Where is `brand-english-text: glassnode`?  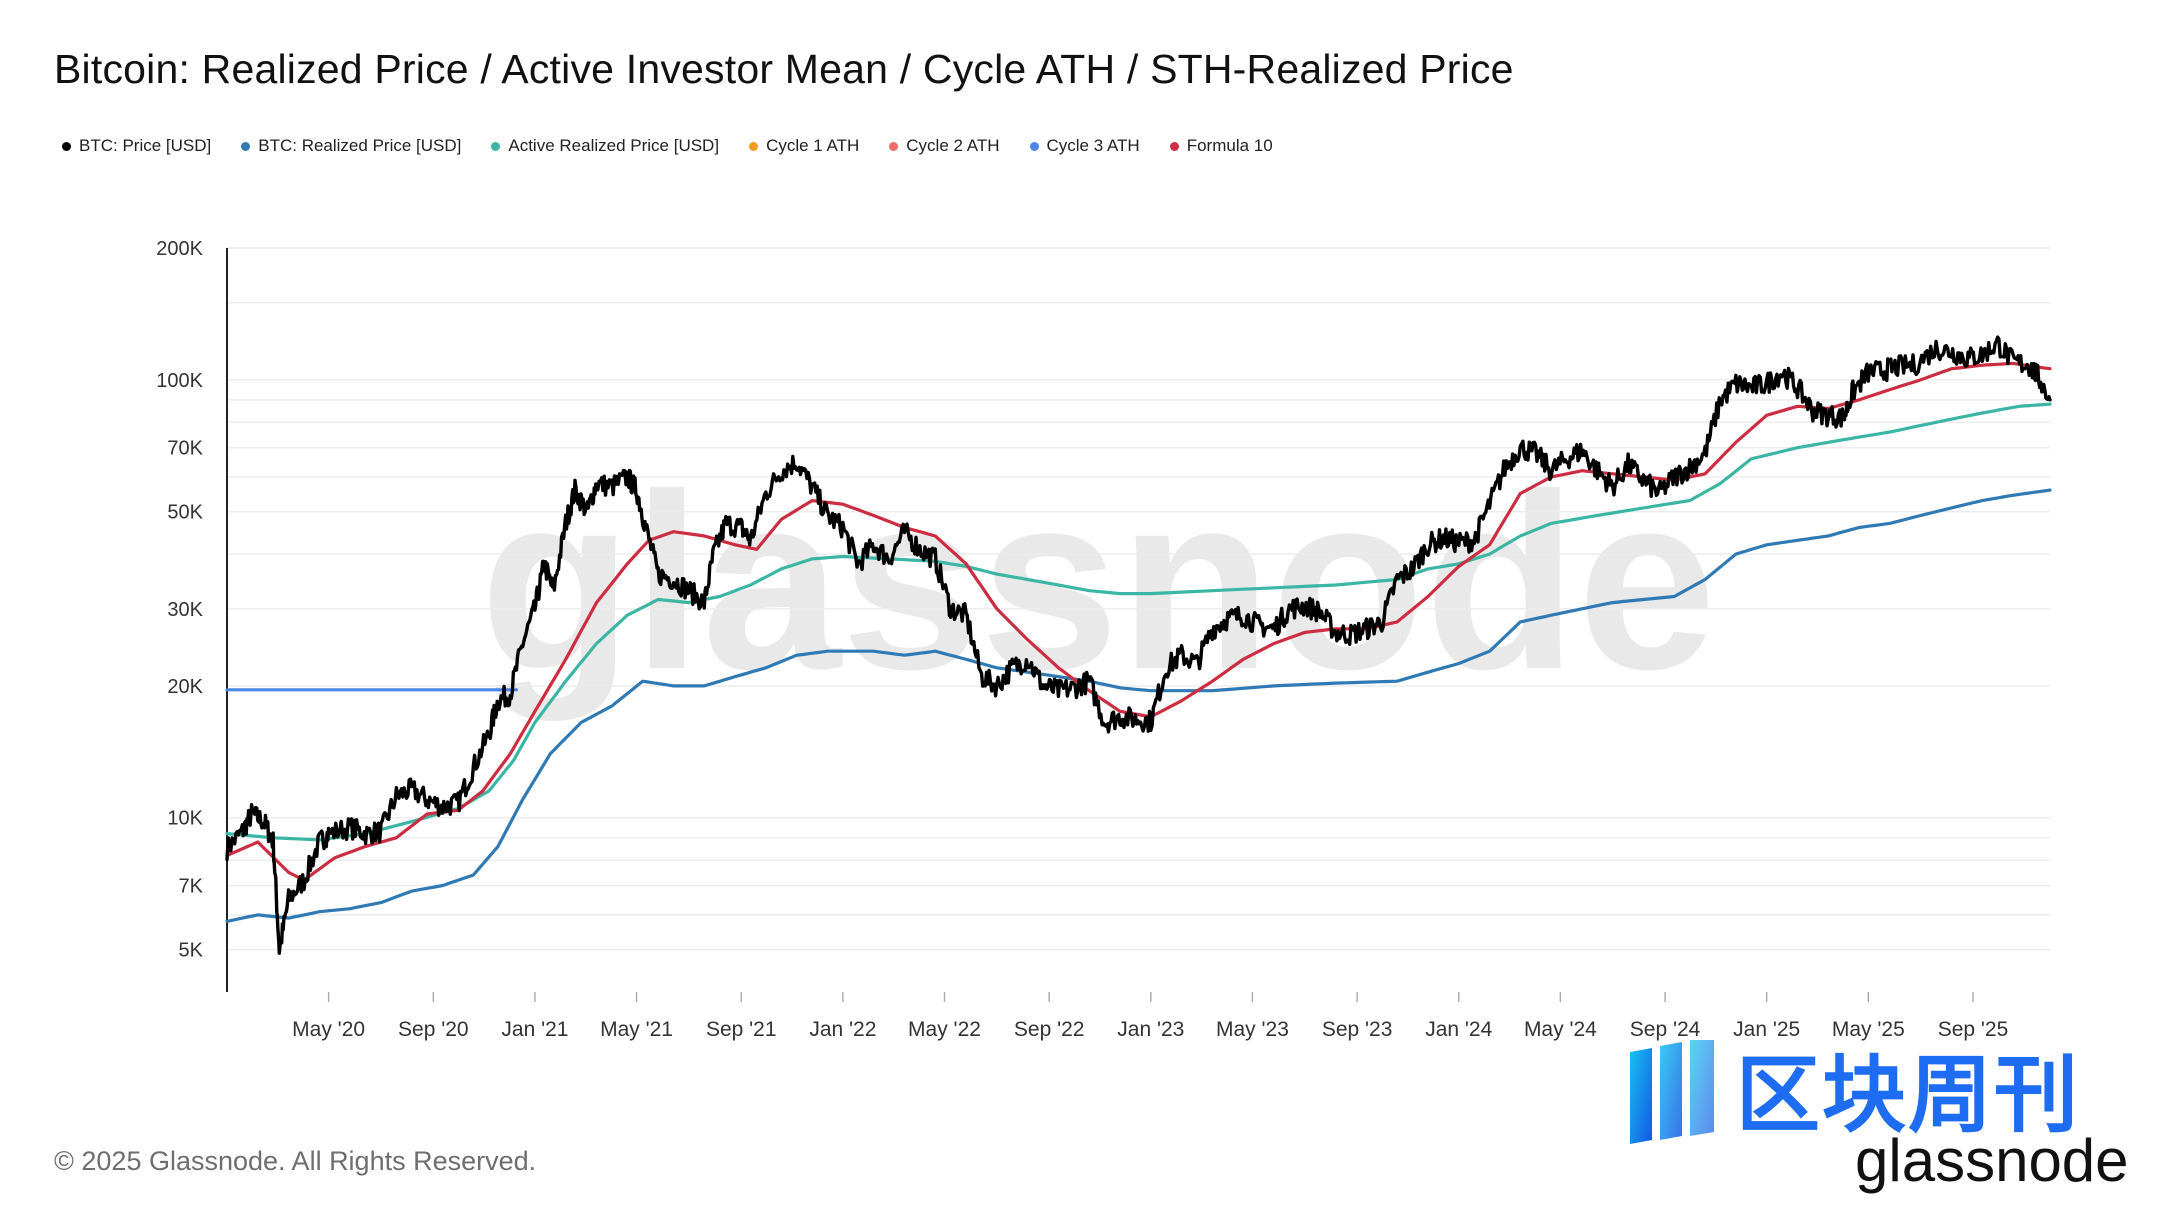 brand-english-text: glassnode is located at coordinates (1992, 1160).